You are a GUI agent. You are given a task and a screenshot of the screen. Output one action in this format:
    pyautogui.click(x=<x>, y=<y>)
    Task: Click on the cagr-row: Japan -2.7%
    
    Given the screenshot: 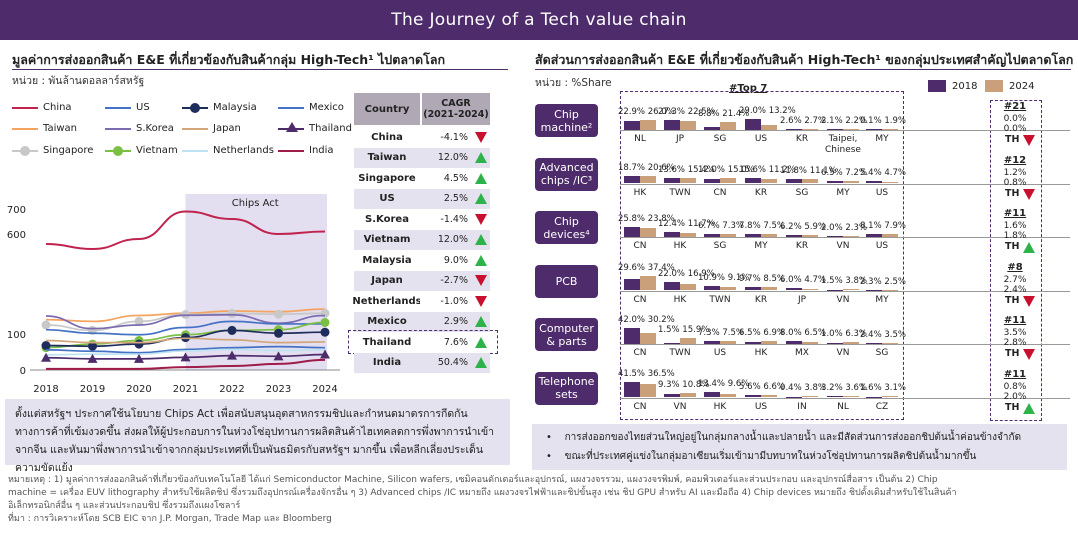 What is the action you would take?
    pyautogui.click(x=422, y=280)
    